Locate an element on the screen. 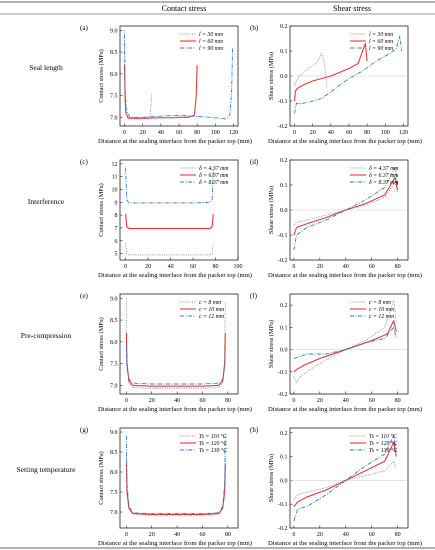 The width and height of the screenshot is (435, 550). y-tick-label: 7.0 is located at coordinates (114, 513).